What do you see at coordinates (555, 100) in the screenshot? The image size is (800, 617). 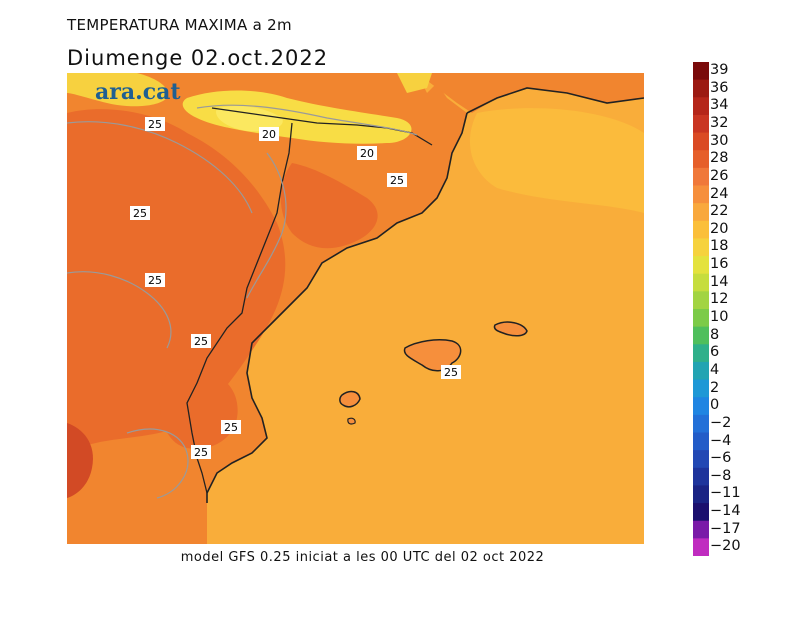 I see `coastline-france` at bounding box center [555, 100].